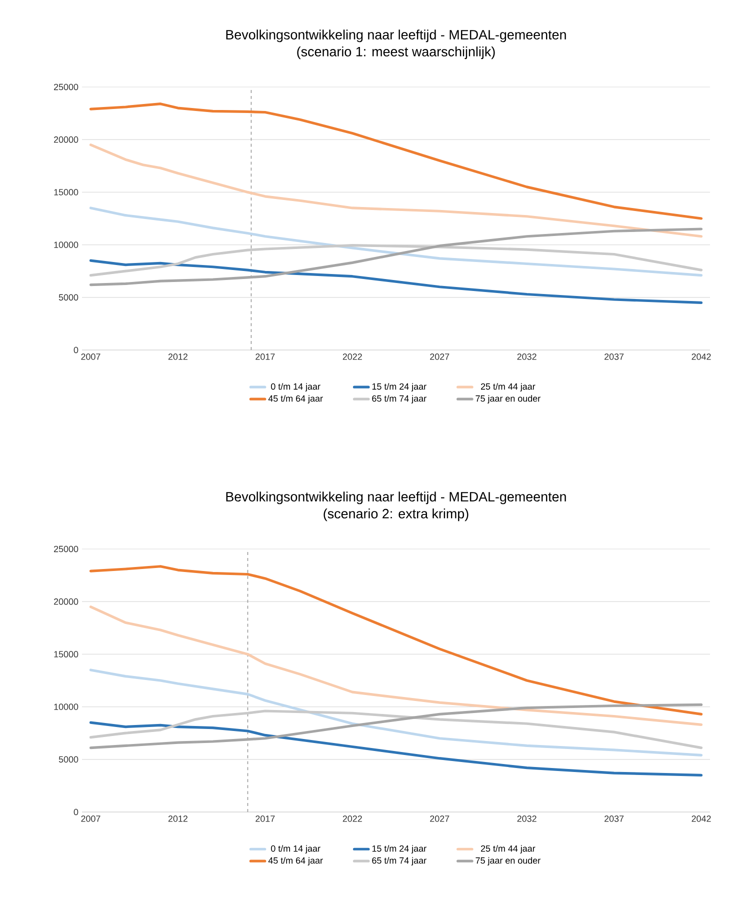  What do you see at coordinates (396, 53) in the screenshot?
I see `chart-subtitle: (scenario 1: meest waarschijnlijk)` at bounding box center [396, 53].